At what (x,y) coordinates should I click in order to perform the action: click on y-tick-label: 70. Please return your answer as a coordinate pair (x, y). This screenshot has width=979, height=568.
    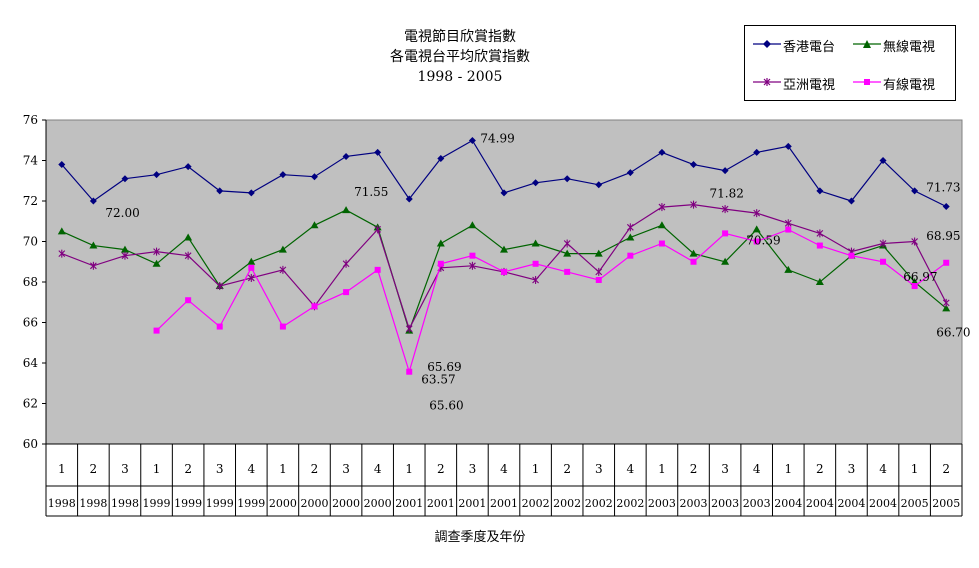
    Looking at the image, I should click on (30, 242).